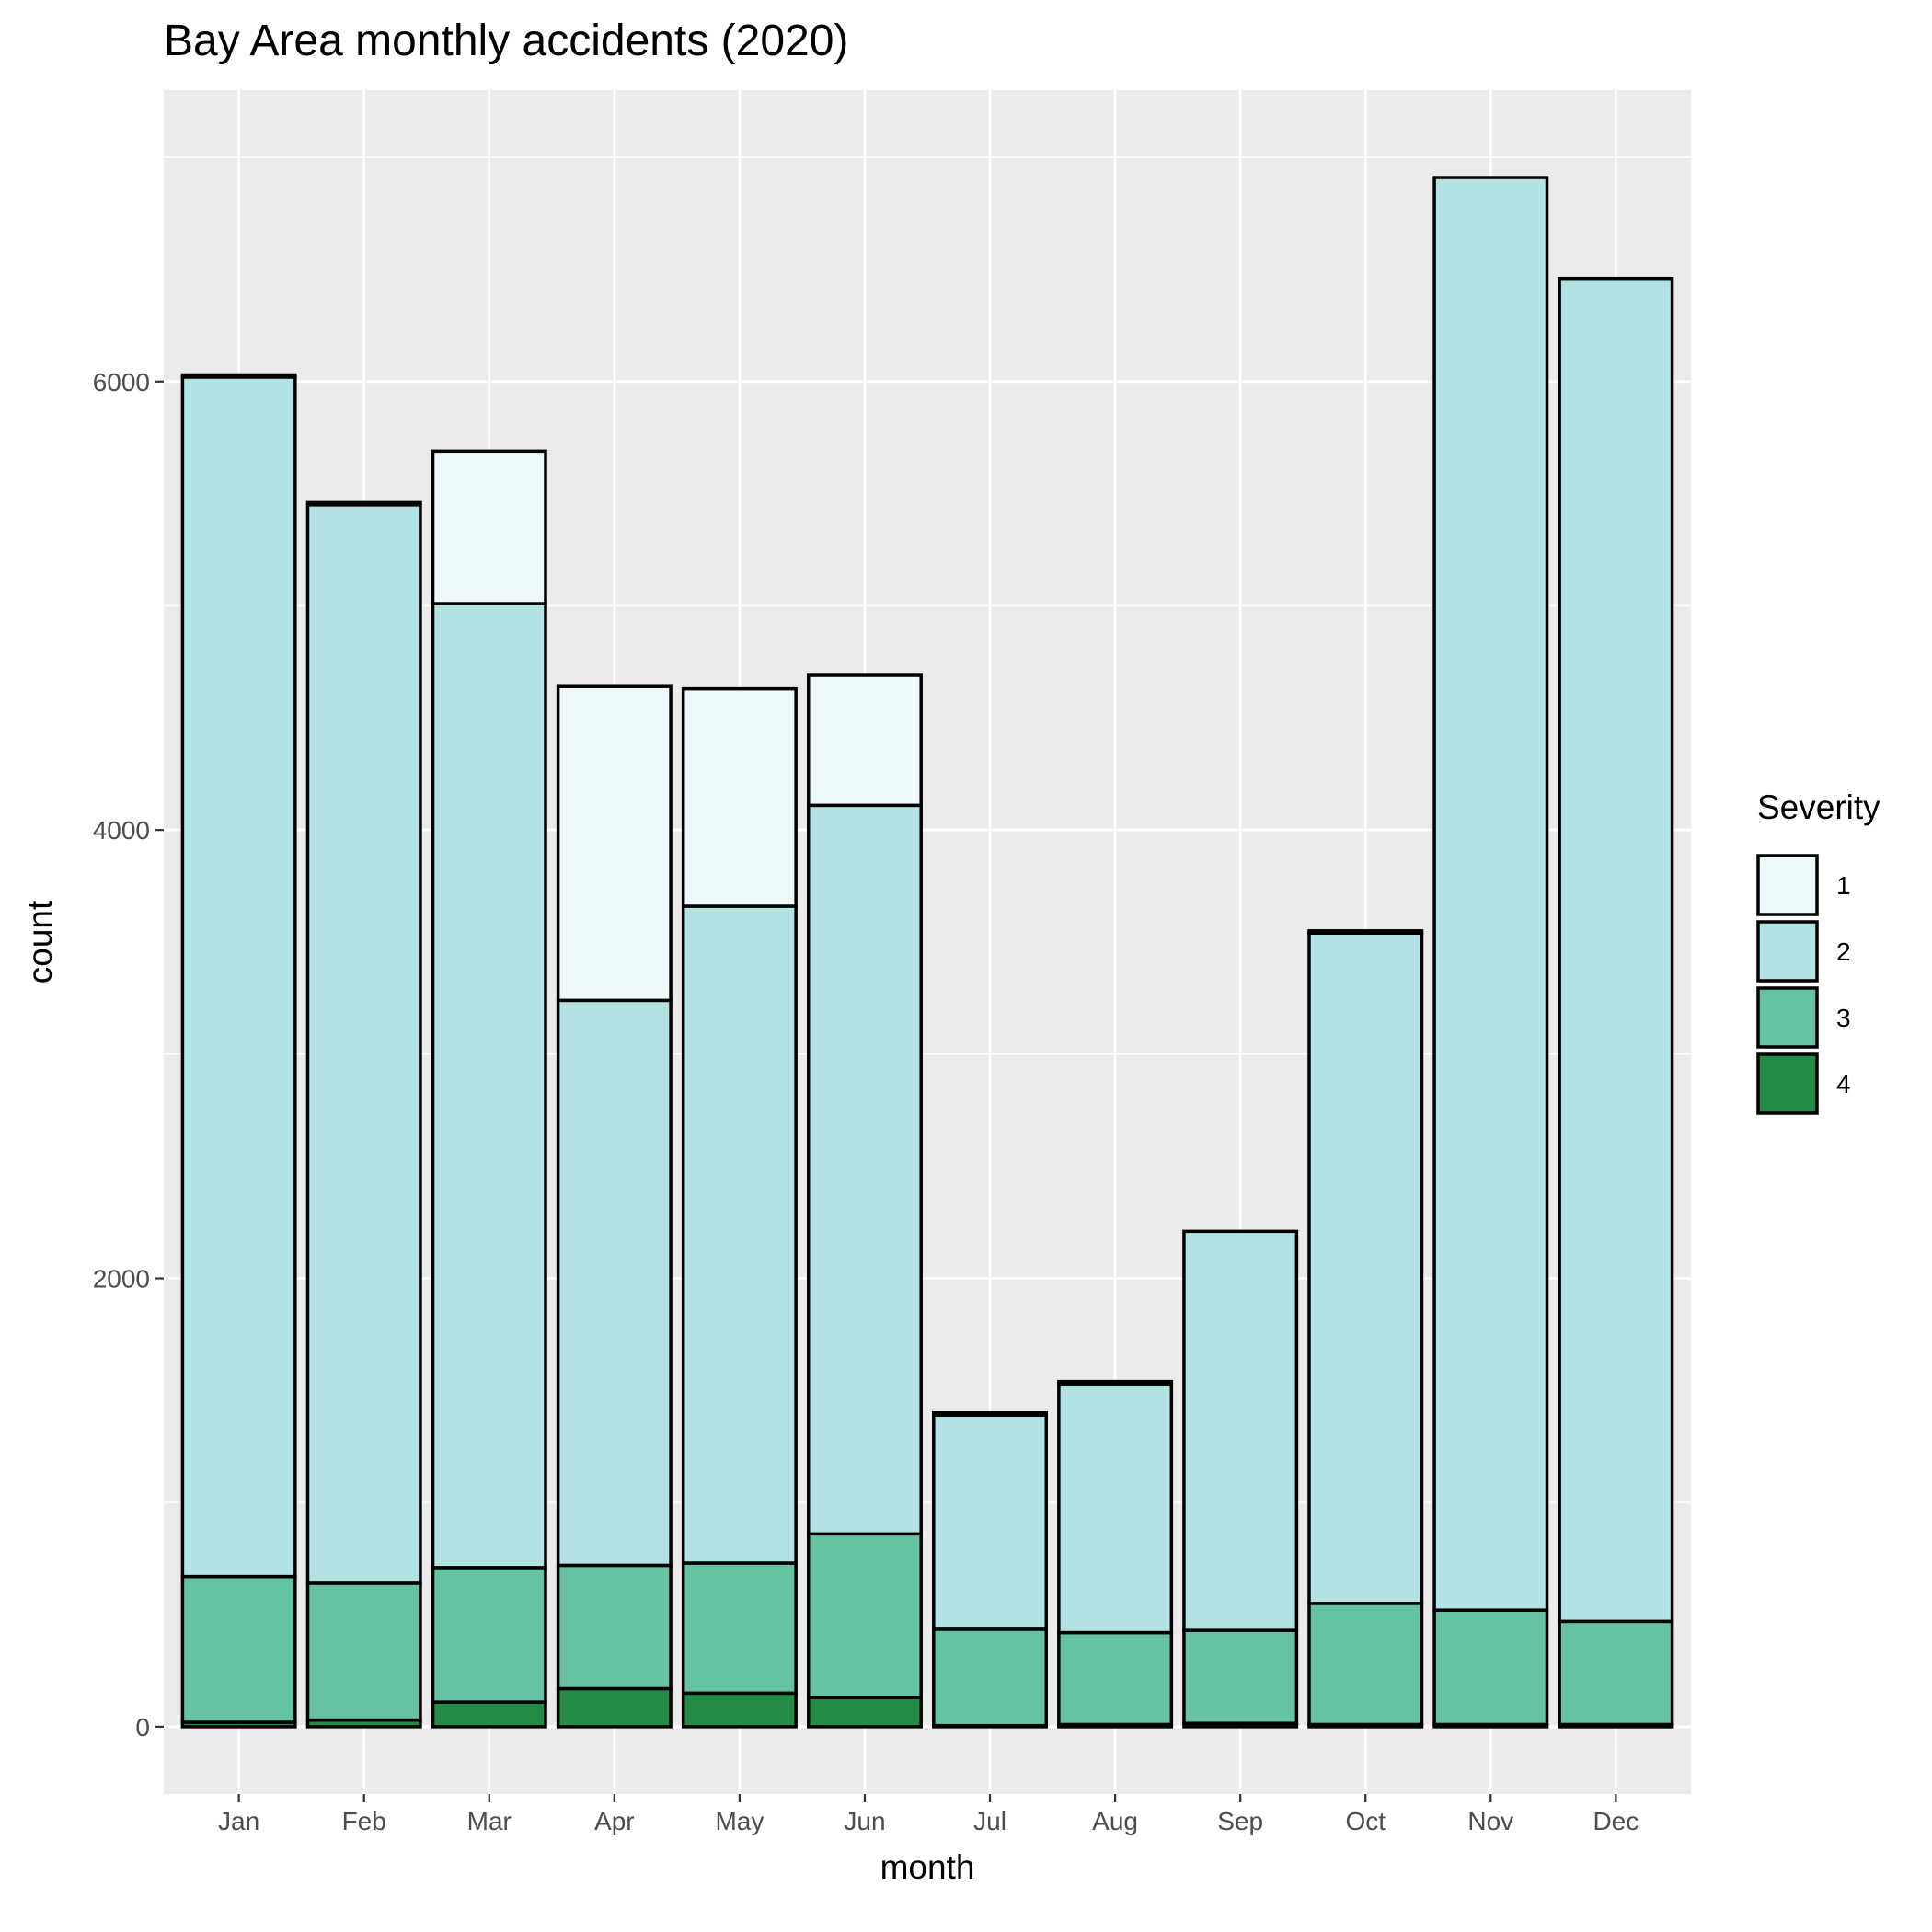 This screenshot has width=1932, height=1932. Describe the element at coordinates (506, 41) in the screenshot. I see `chart-title: Bay Area monthly accidents (2020)` at that location.